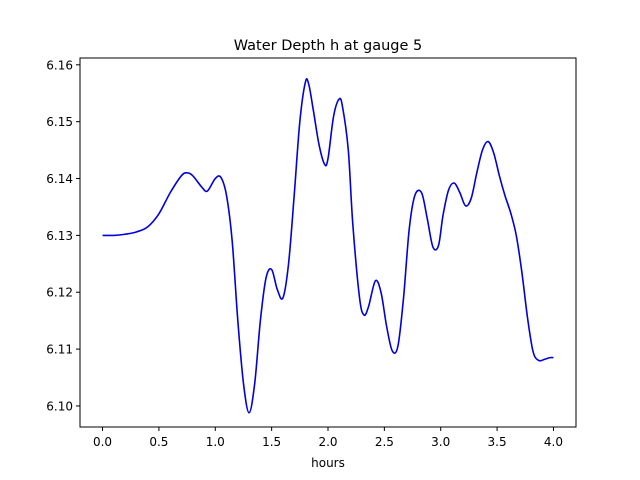 The image size is (640, 480). Describe the element at coordinates (59, 122) in the screenshot. I see `y-tick-label: 6.15` at that location.